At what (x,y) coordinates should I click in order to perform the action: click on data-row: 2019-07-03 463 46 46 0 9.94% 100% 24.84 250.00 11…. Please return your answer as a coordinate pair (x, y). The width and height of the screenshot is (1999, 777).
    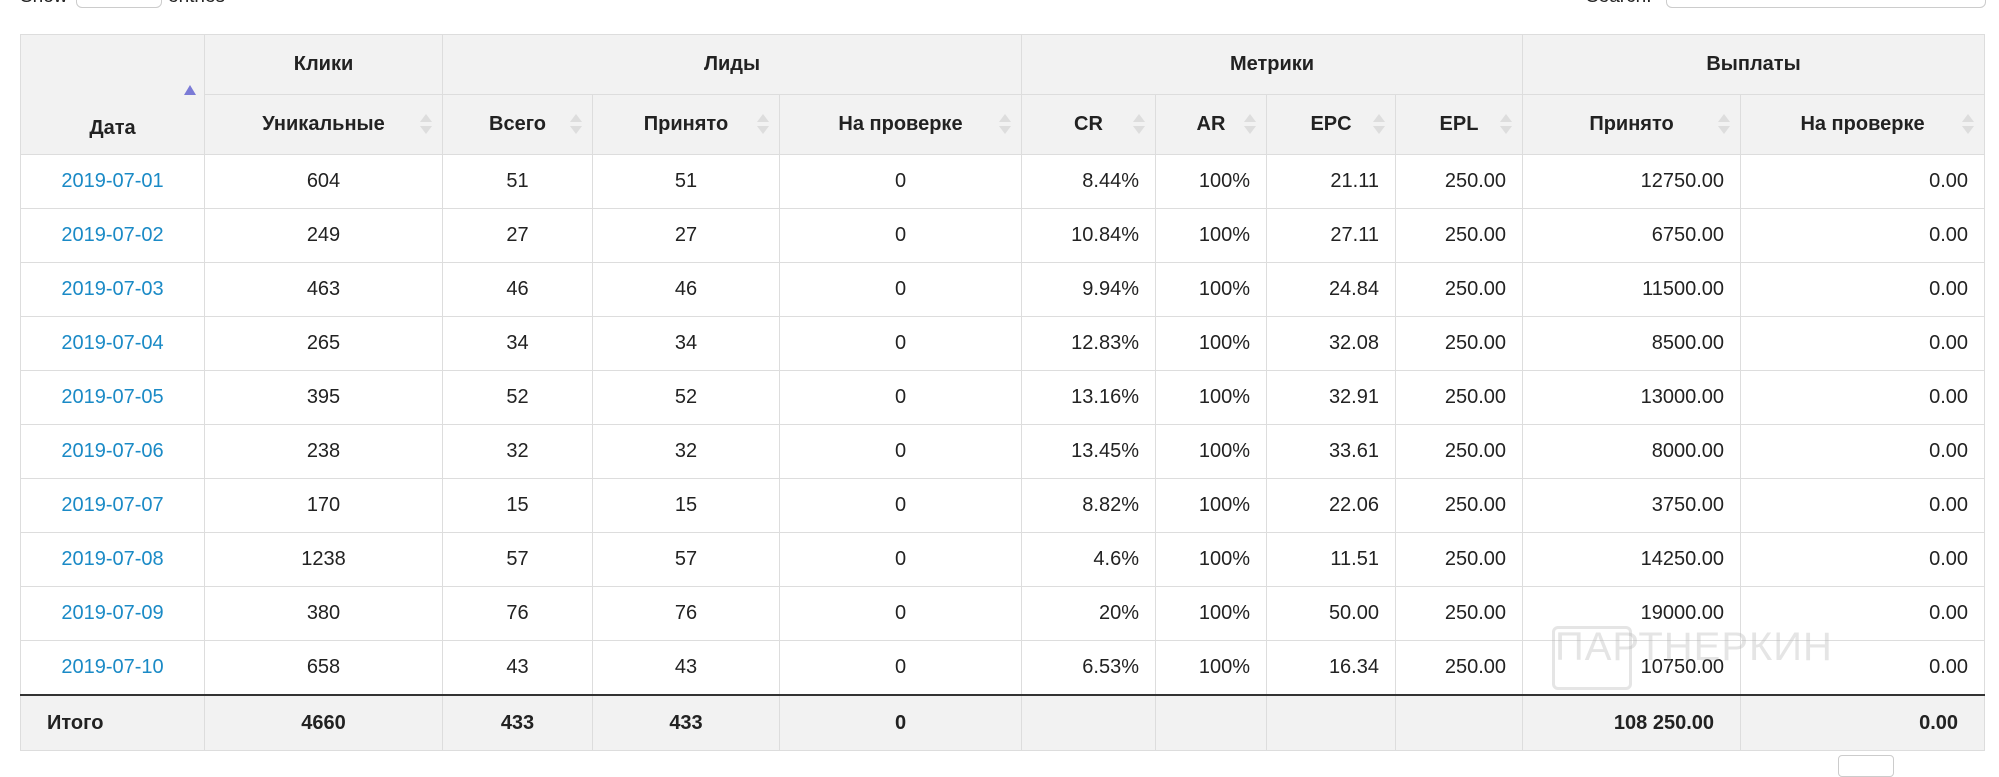
    Looking at the image, I should click on (1003, 289).